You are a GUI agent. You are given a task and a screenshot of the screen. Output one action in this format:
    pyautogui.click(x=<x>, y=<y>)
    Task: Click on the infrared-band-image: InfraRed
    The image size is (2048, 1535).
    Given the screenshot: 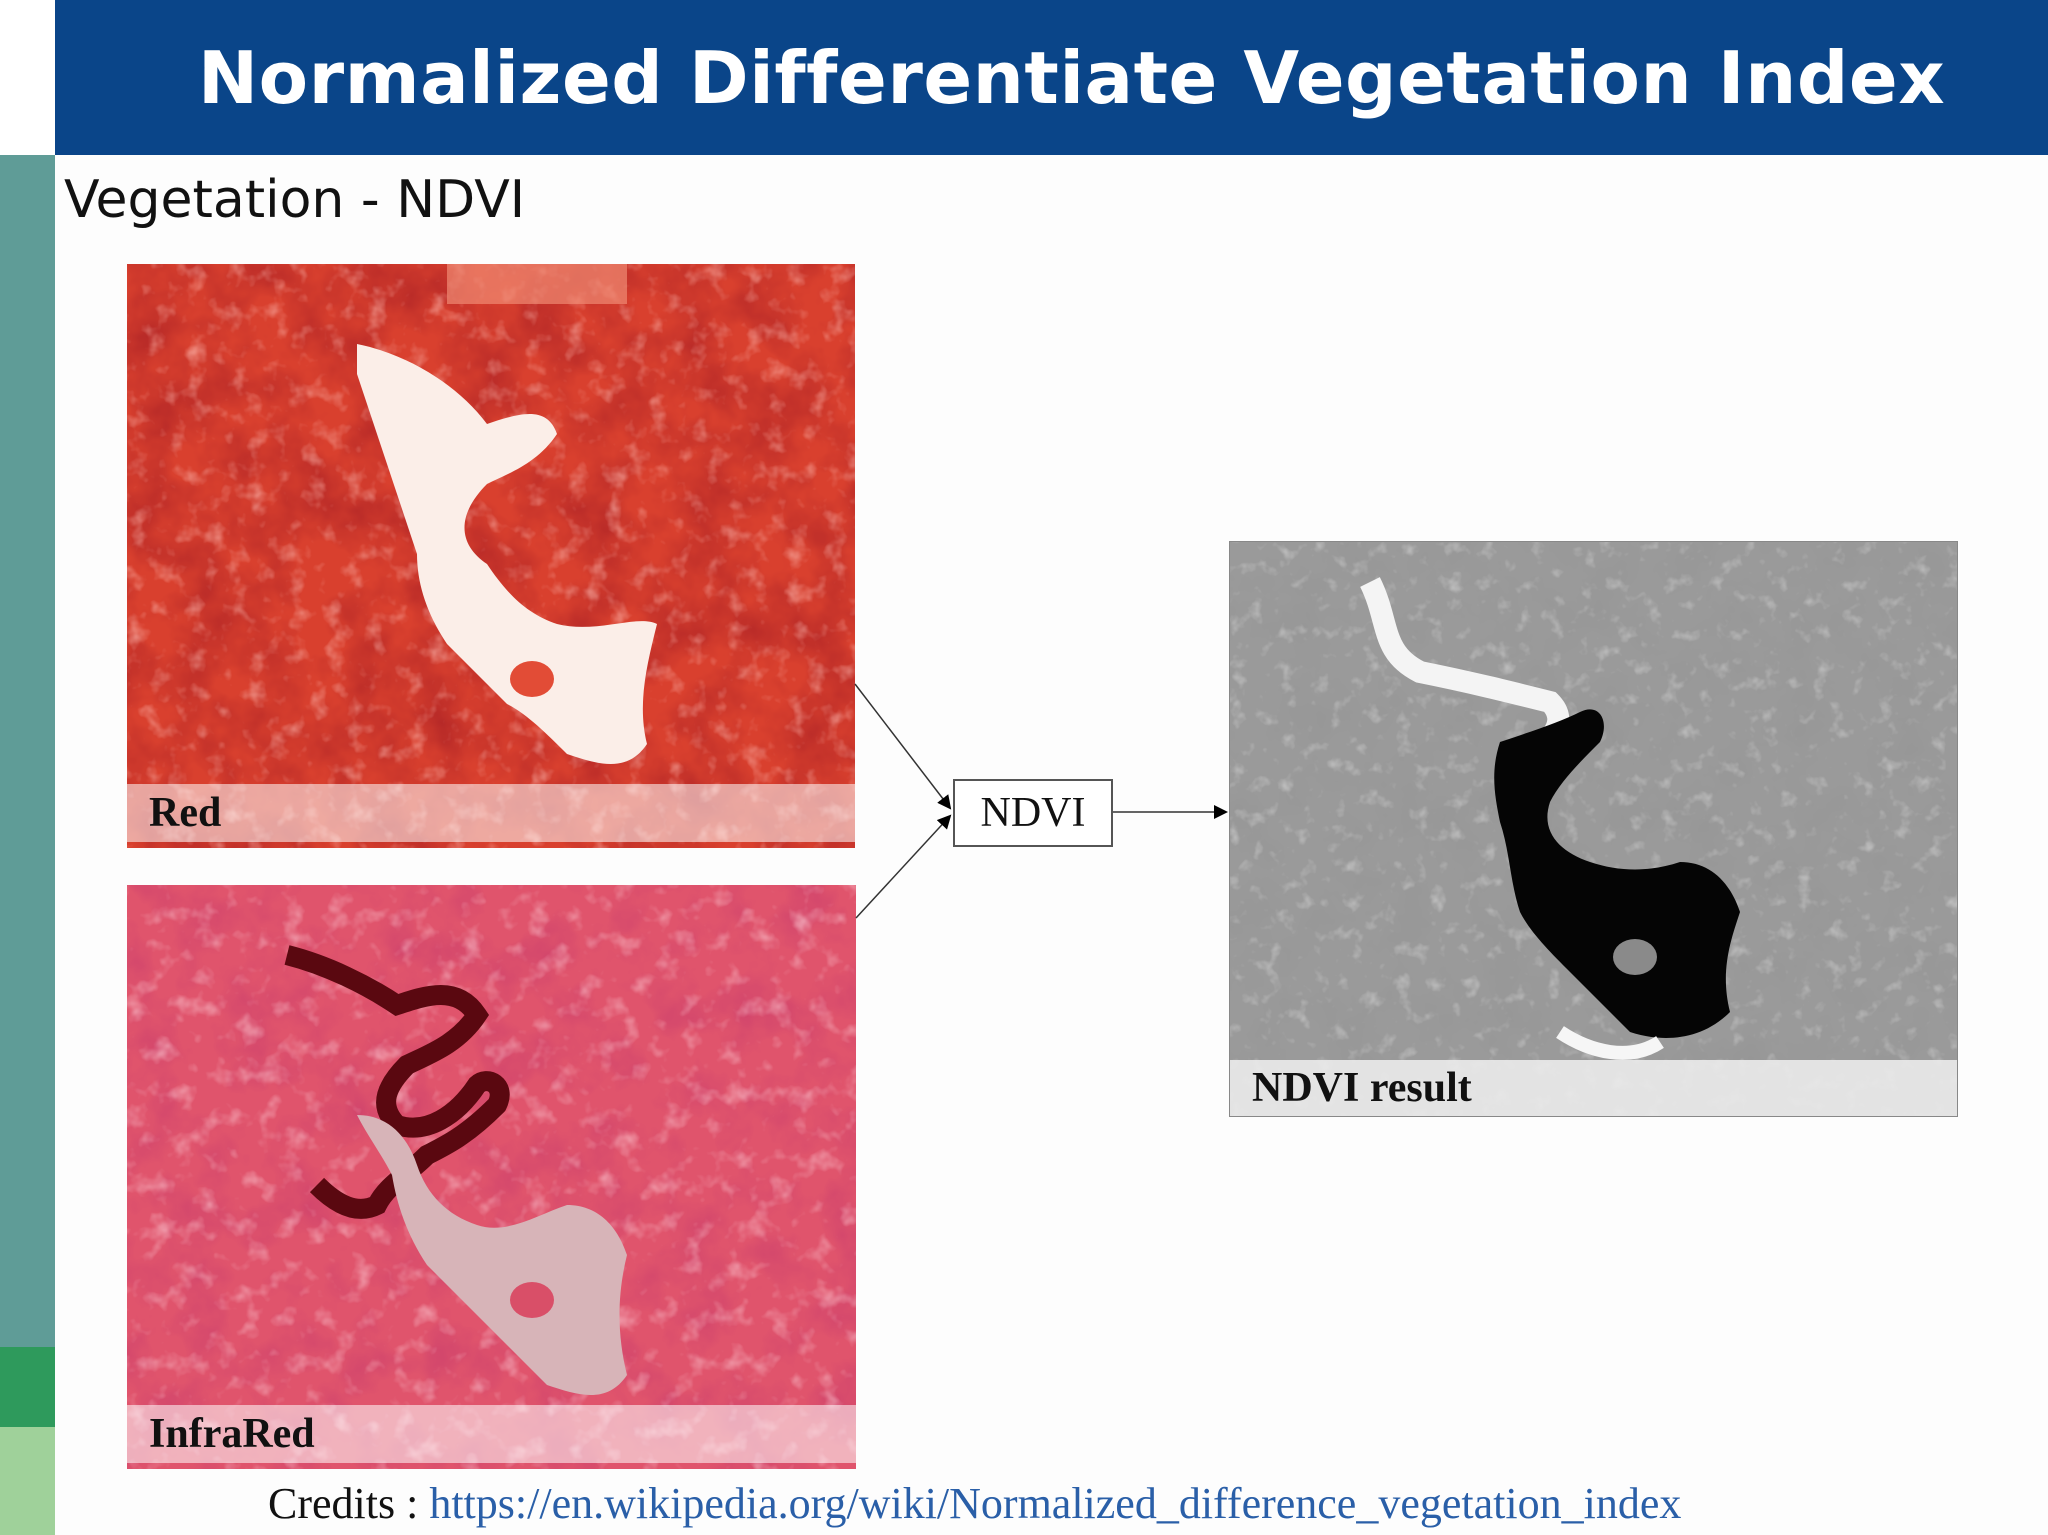 What is the action you would take?
    pyautogui.click(x=491, y=1177)
    